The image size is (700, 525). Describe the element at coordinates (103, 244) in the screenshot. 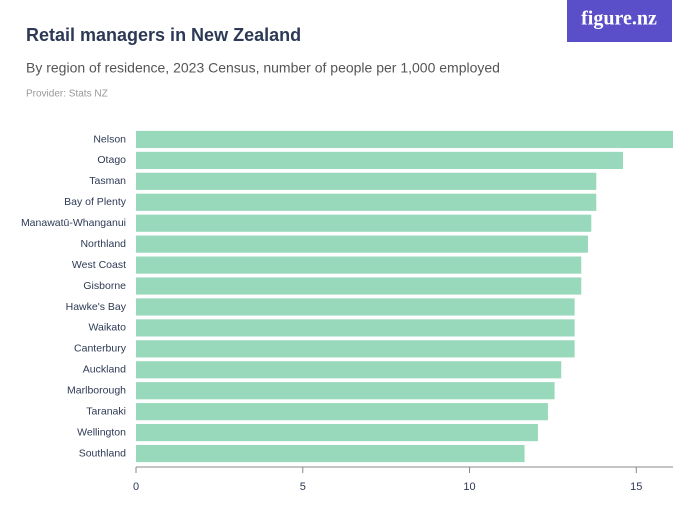

I see `y-tick-label: Northland` at that location.